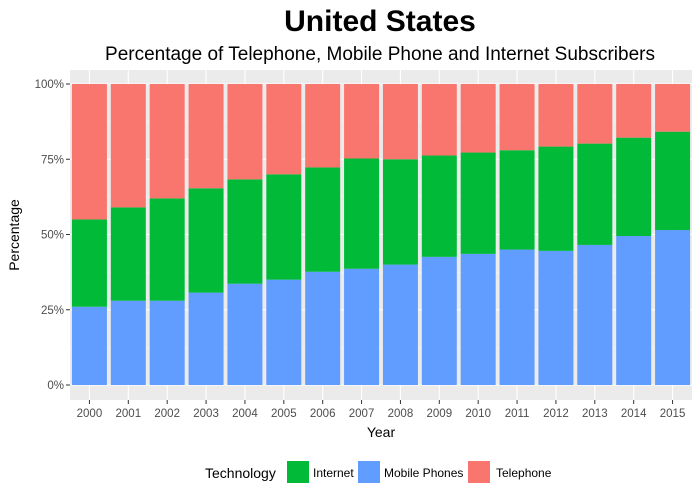  Describe the element at coordinates (323, 219) in the screenshot. I see `bar-internet-2006` at that location.